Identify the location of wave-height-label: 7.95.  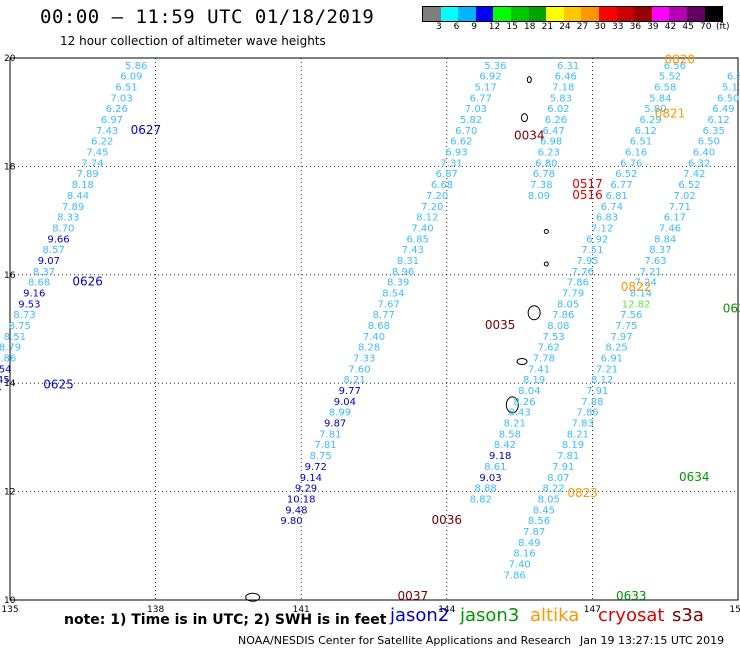
(587, 261).